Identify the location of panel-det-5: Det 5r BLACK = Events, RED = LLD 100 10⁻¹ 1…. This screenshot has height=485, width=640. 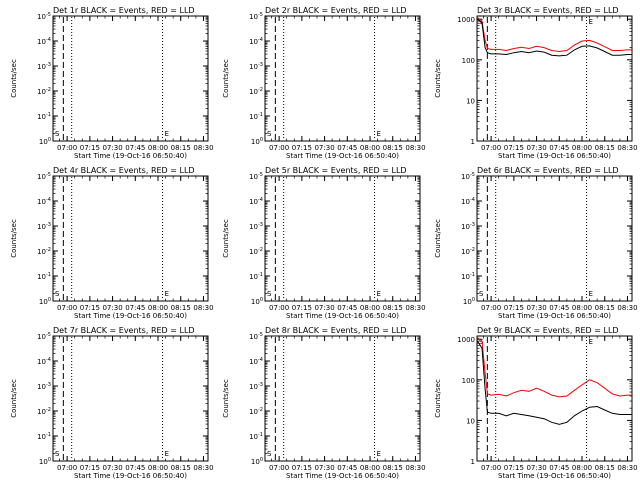
(324, 243).